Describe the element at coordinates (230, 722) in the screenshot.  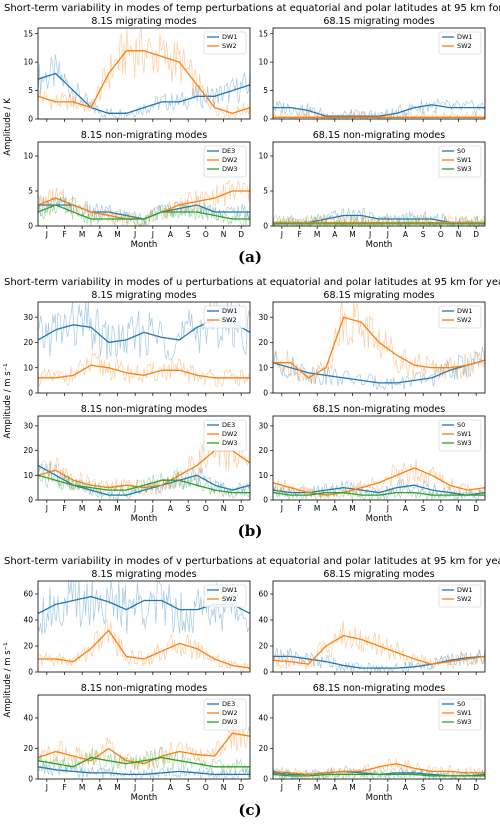
I see `legend-label: DW3` at that location.